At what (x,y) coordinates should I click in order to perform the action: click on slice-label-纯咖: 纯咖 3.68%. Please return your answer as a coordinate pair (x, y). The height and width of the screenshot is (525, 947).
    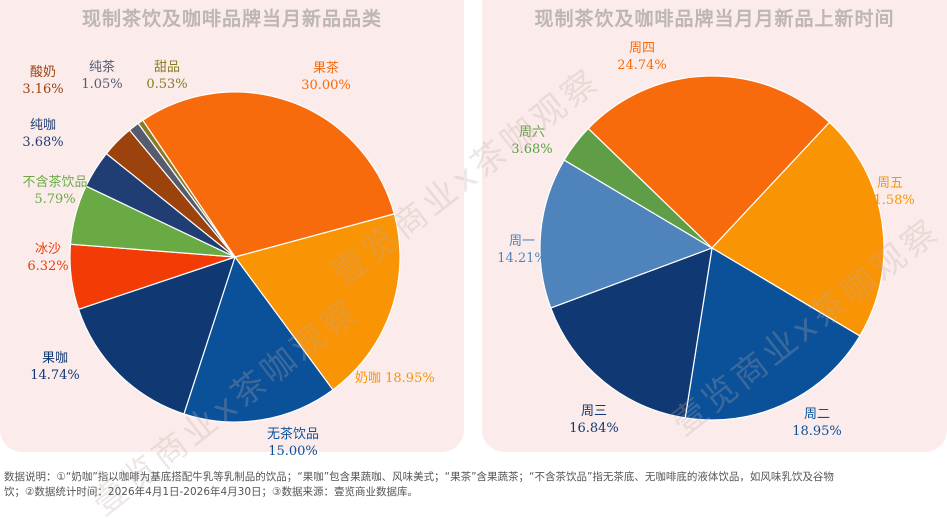
    Looking at the image, I should click on (42, 134).